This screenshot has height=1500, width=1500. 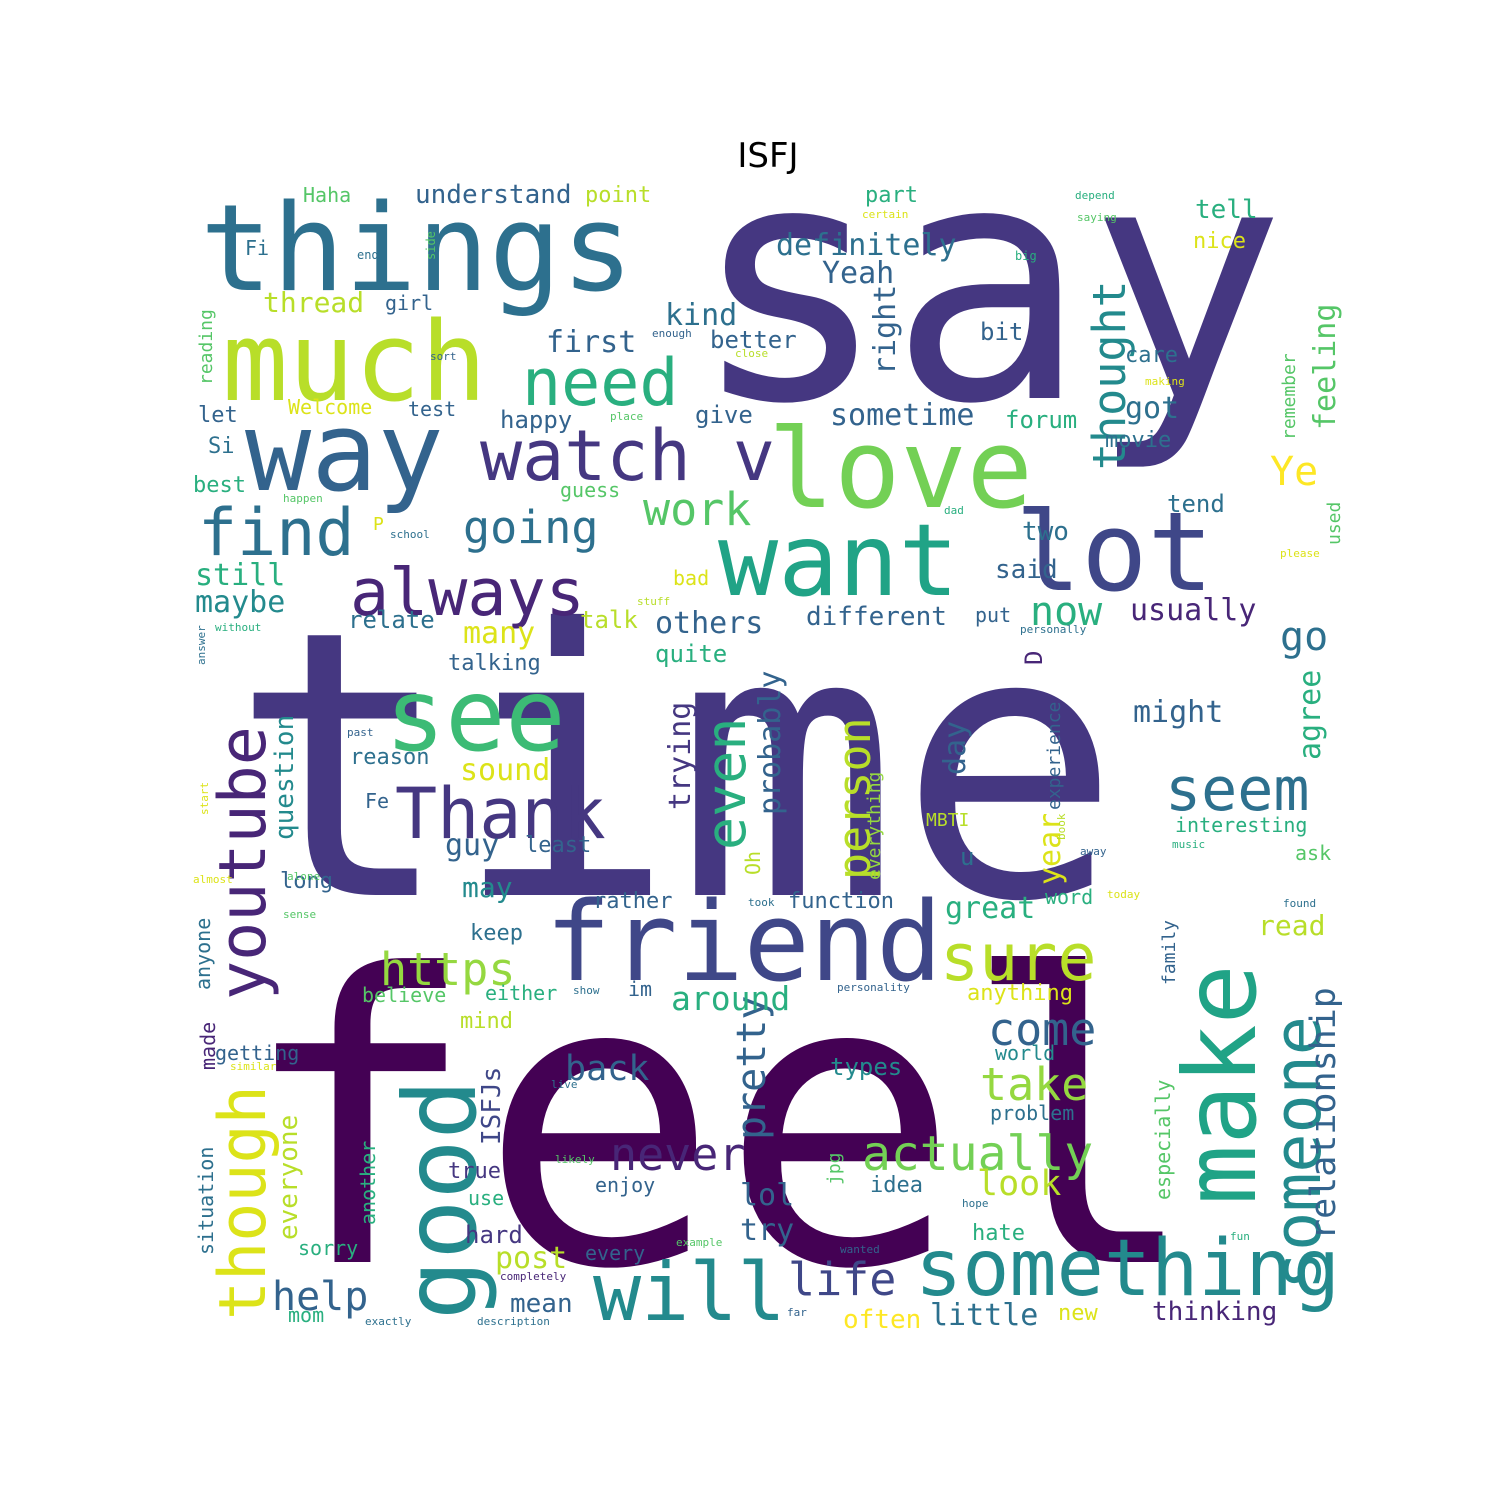 I want to click on cloud-word-start: start, so click(x=204, y=798).